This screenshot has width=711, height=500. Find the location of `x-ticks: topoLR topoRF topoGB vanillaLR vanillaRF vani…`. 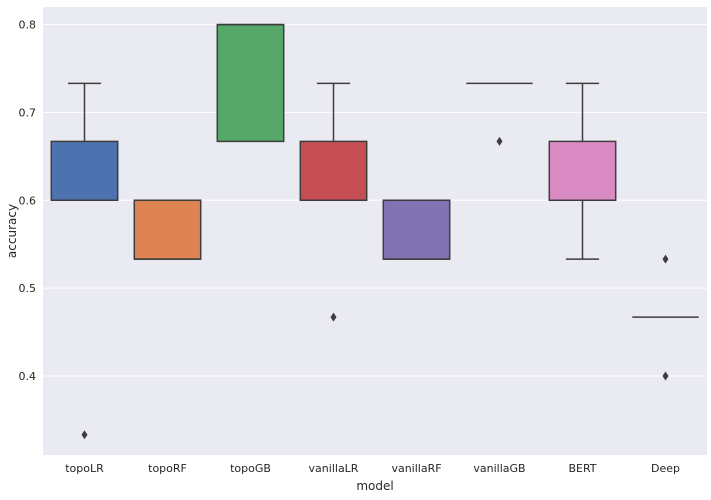

x-ticks: topoLR topoRF topoGB vanillaLR vanillaRF vani… is located at coordinates (372, 468).